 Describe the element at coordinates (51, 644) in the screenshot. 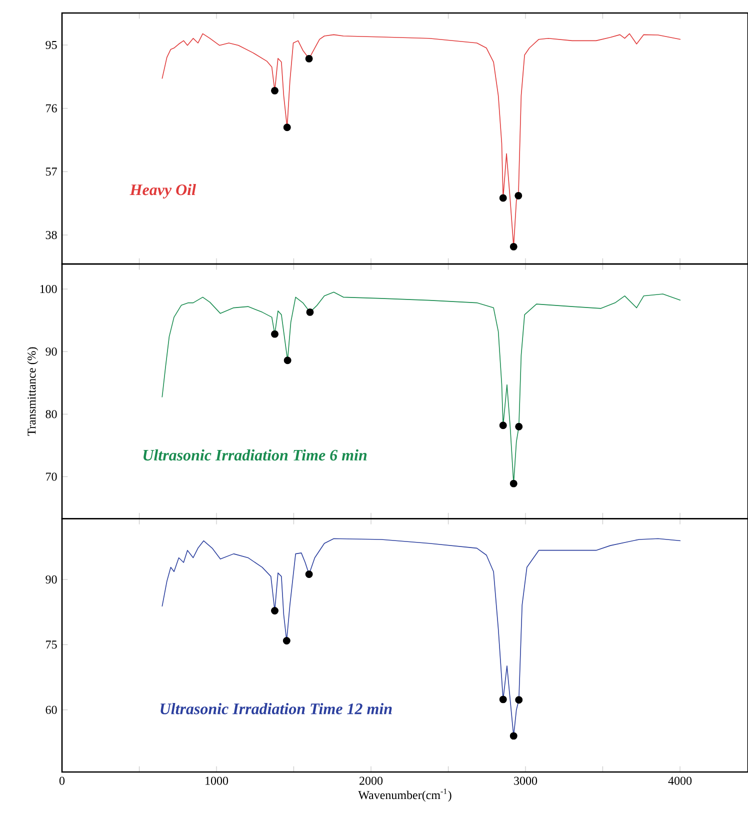

I see `y-tick-label: 75` at that location.